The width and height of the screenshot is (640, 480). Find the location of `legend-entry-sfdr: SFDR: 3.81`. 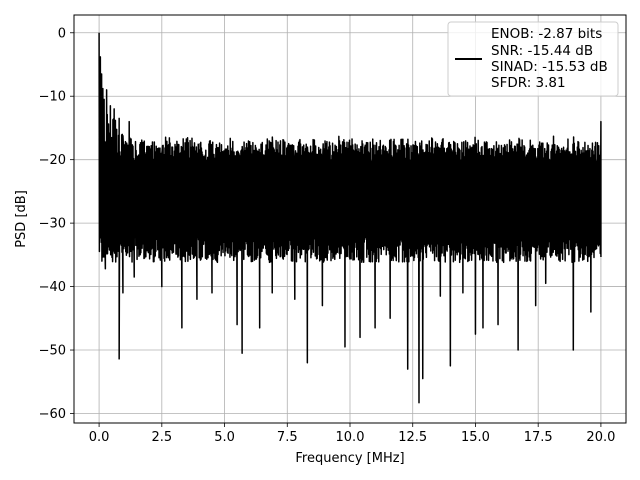

legend-entry-sfdr: SFDR: 3.81 is located at coordinates (528, 83).